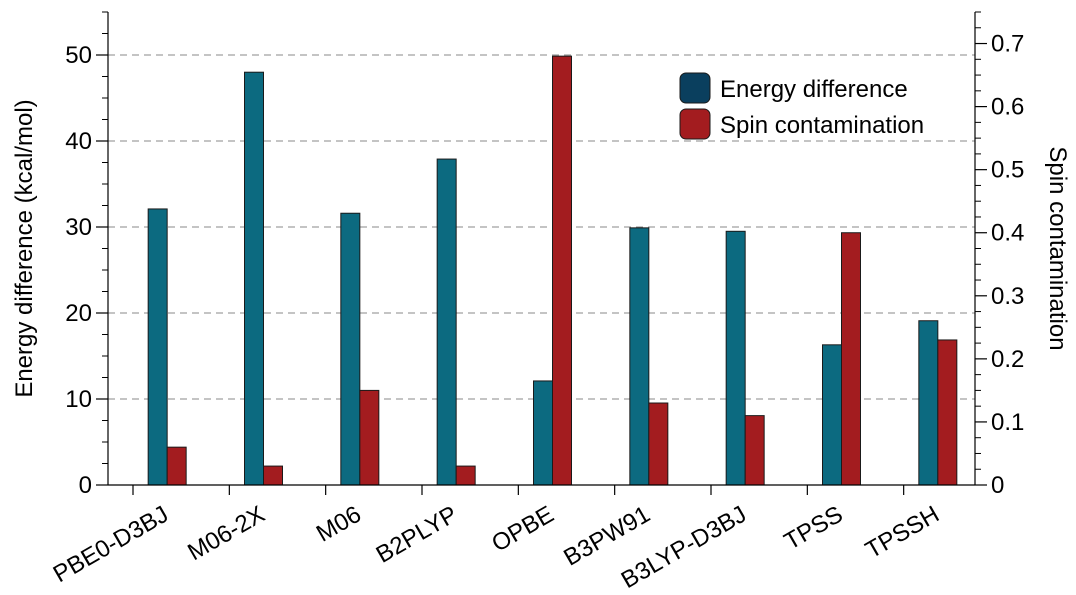 This screenshot has width=1076, height=595. Describe the element at coordinates (78, 313) in the screenshot. I see `y-tick-label: 20` at that location.